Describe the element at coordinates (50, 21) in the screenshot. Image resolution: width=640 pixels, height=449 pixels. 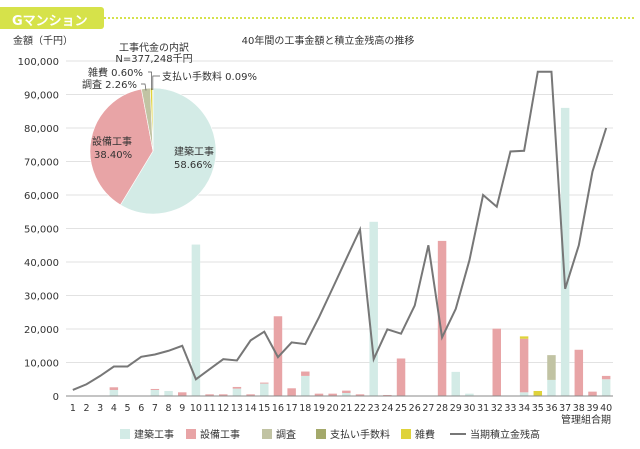
I see `section-tab-title: Gマンション` at that location.